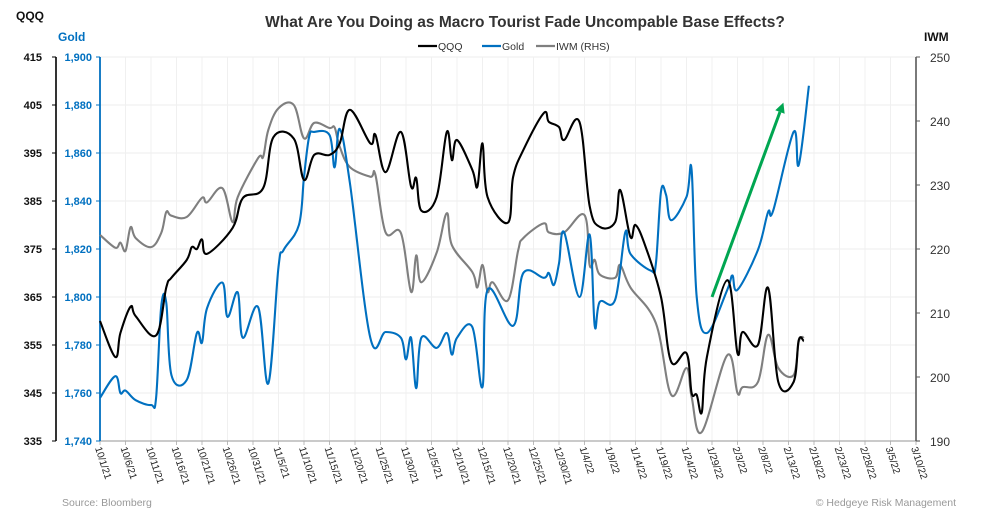 Image resolution: width=981 pixels, height=522 pixels. I want to click on x-tick-label: 12/10/21, so click(460, 466).